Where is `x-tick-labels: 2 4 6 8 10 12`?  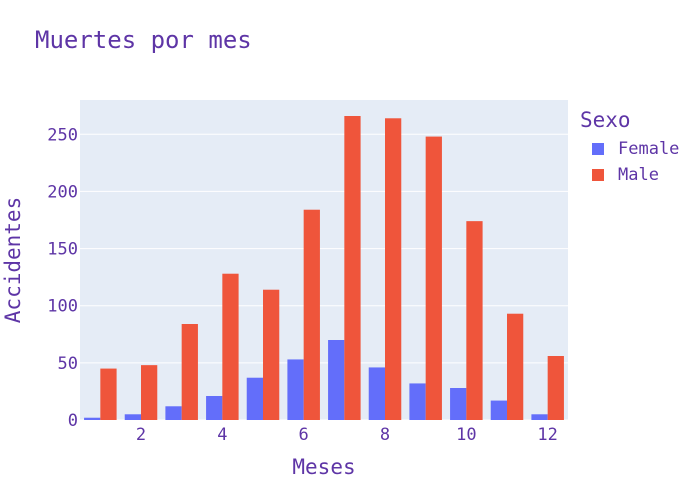 x-tick-labels: 2 4 6 8 10 12 is located at coordinates (347, 435).